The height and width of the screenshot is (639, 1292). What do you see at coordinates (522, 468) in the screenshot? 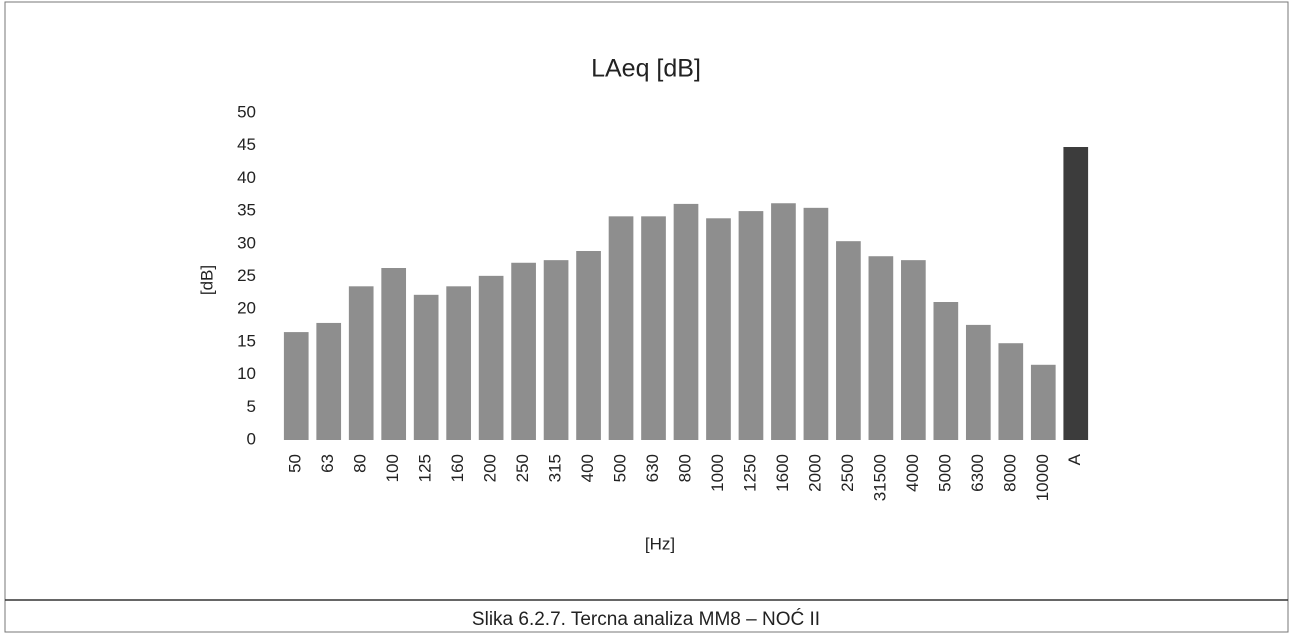
I see `x-tick-label: 250` at bounding box center [522, 468].